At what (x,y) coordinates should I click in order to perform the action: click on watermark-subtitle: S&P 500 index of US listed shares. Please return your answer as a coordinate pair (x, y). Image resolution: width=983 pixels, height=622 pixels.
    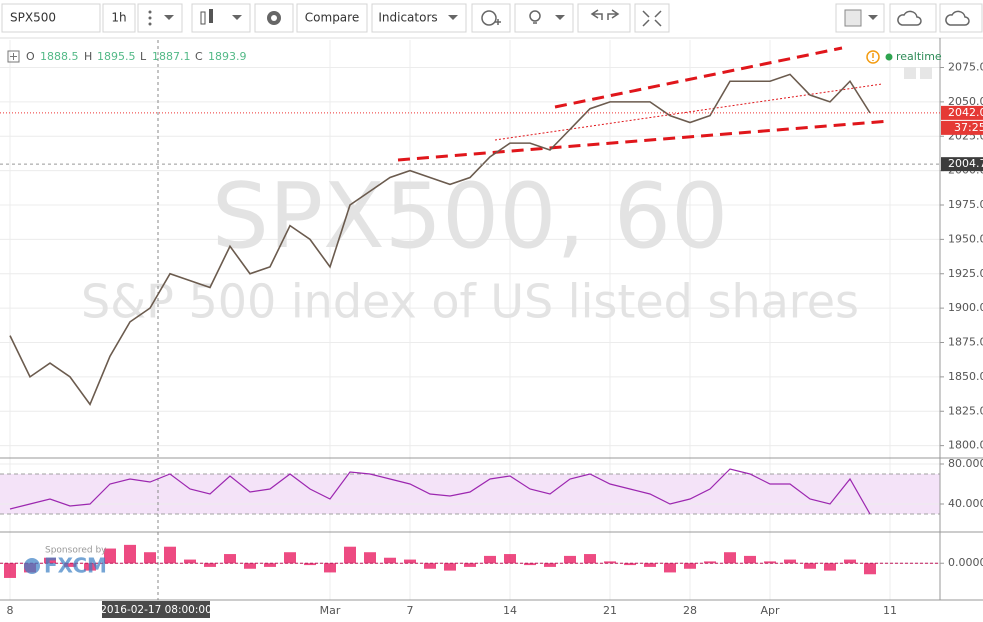
    Looking at the image, I should click on (470, 302).